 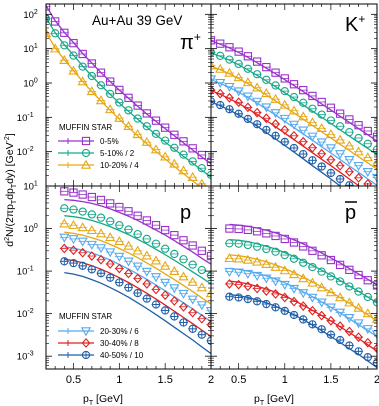 What do you see at coordinates (303, 316) in the screenshot?
I see `model-line-30-40% / 8` at bounding box center [303, 316].